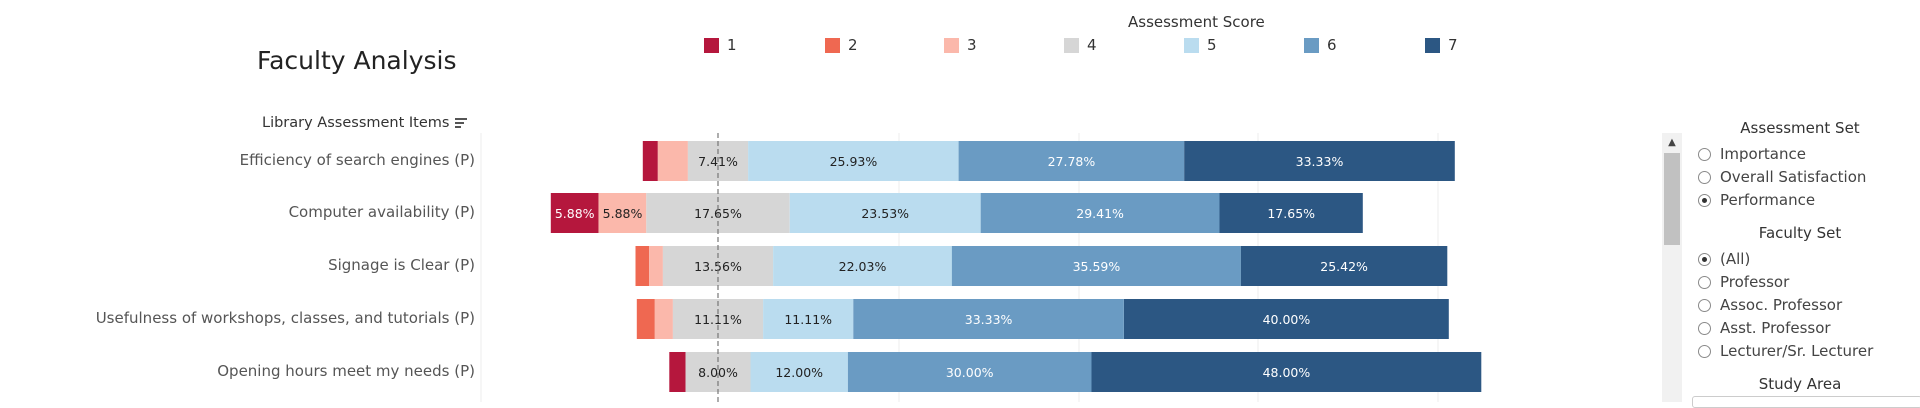  I want to click on radio-label: Professor, so click(1755, 282).